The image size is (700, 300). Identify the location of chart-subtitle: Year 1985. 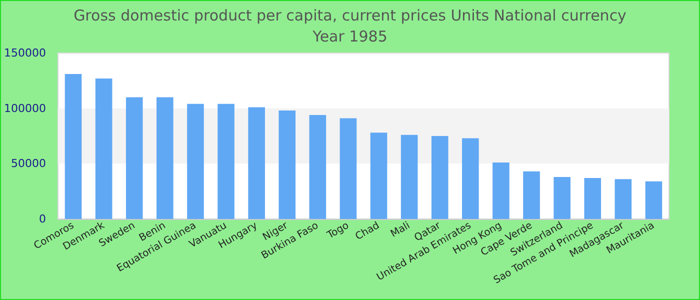
(350, 37).